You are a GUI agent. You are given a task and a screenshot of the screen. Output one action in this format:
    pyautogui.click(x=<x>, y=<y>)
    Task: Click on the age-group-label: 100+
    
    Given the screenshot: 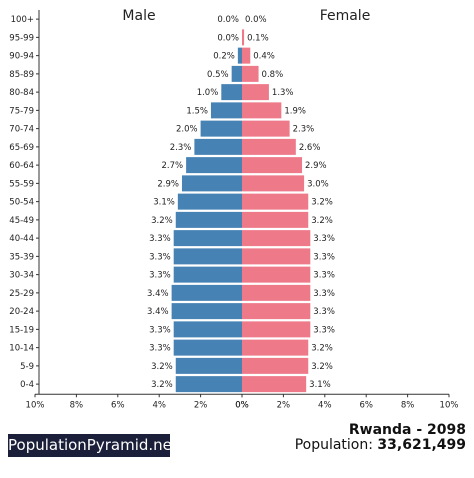 What is the action you would take?
    pyautogui.click(x=22, y=20)
    